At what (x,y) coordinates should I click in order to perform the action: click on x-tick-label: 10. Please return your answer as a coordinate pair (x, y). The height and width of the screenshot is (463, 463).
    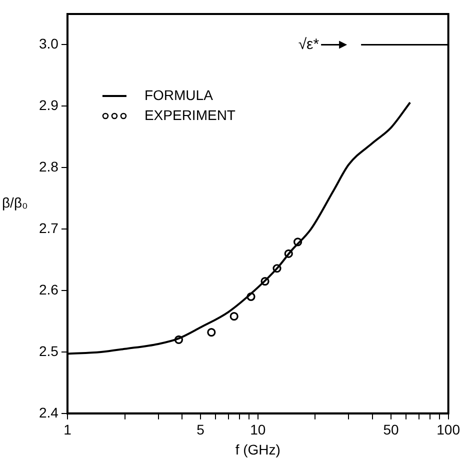
    Looking at the image, I should click on (258, 430).